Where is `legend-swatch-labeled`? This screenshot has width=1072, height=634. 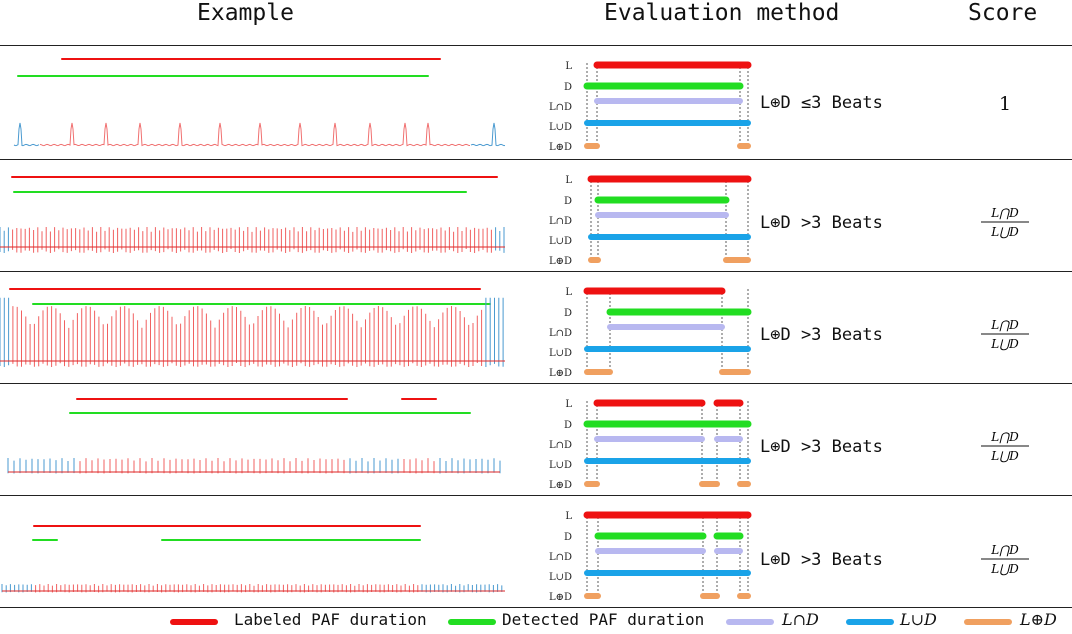
legend-swatch-labeled is located at coordinates (194, 622).